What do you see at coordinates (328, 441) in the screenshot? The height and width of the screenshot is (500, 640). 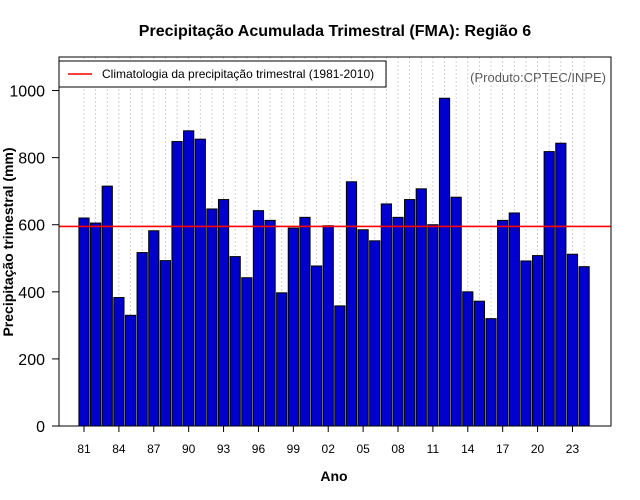 I see `x-axis: 81 84 87 90 93 96 99 02 05 08 11 14 17 20 23` at bounding box center [328, 441].